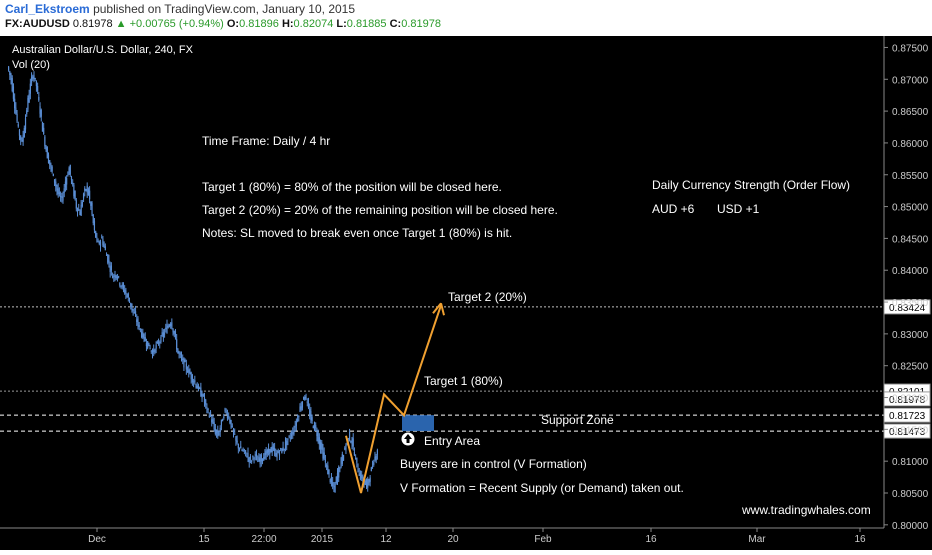 This screenshot has width=932, height=555. What do you see at coordinates (169, 24) in the screenshot?
I see `price-change: ▲ +0.00765 (+0.94%)` at bounding box center [169, 24].